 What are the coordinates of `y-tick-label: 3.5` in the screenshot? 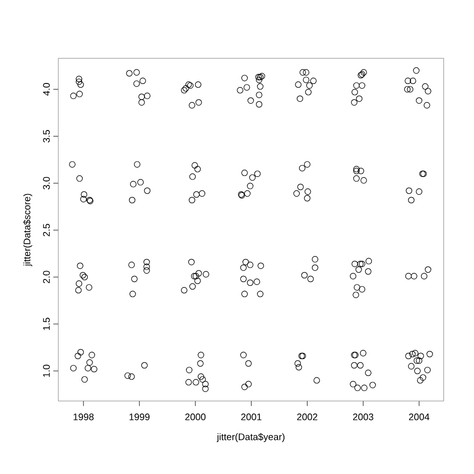 It's located at (46, 136).